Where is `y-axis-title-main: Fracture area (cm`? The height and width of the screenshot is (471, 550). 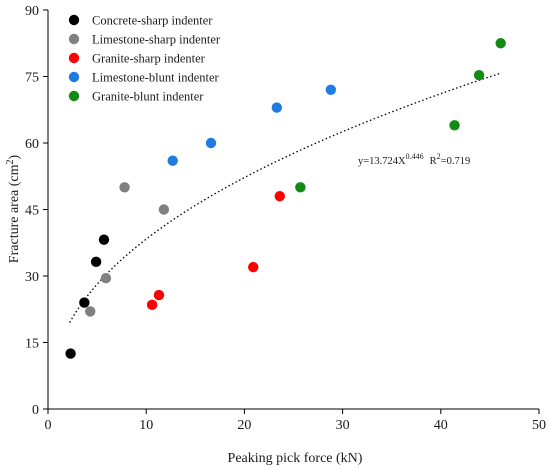 y-axis-title-main: Fracture area (cm is located at coordinates (14, 213).